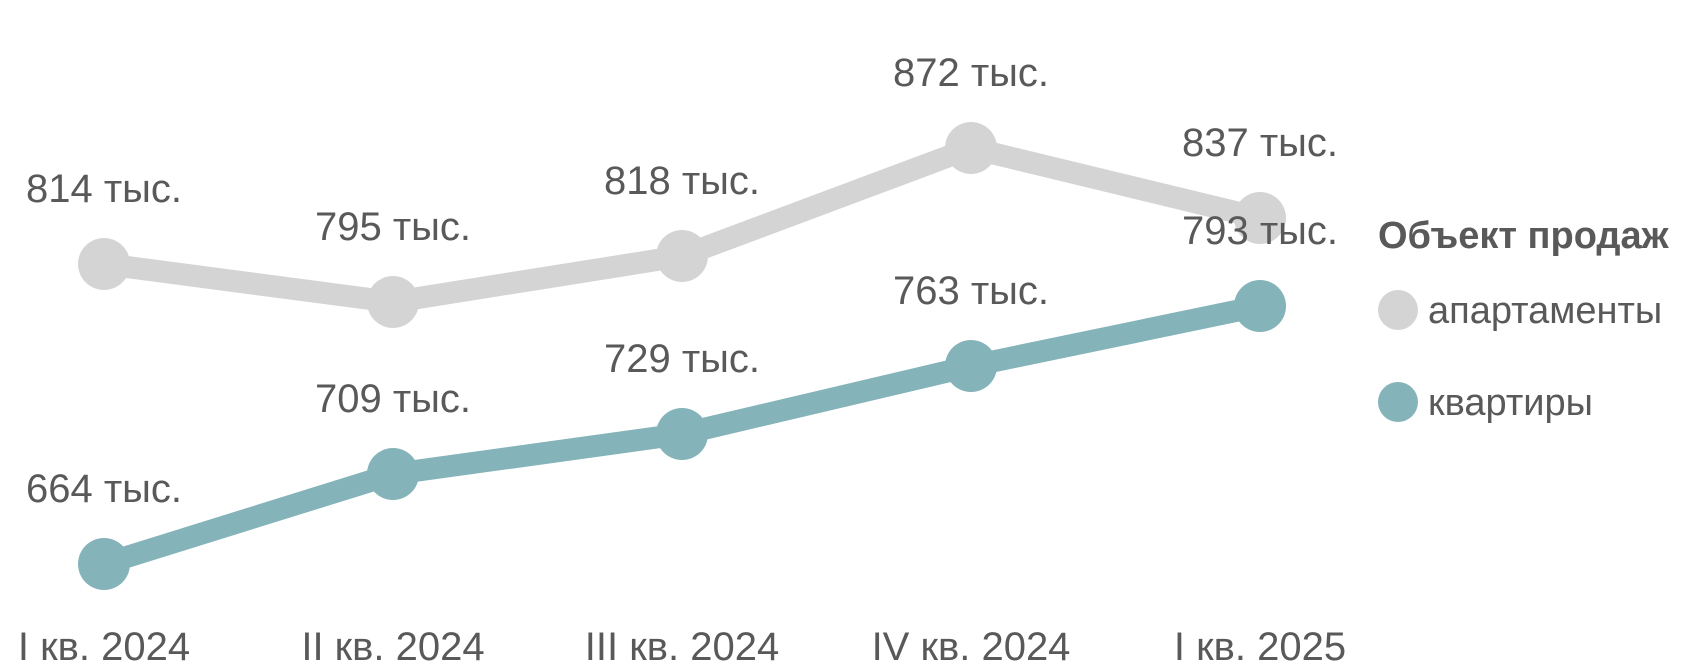 This screenshot has width=1700, height=668. What do you see at coordinates (104, 489) in the screenshot?
I see `data-label-flats-0: 664 тыс.` at bounding box center [104, 489].